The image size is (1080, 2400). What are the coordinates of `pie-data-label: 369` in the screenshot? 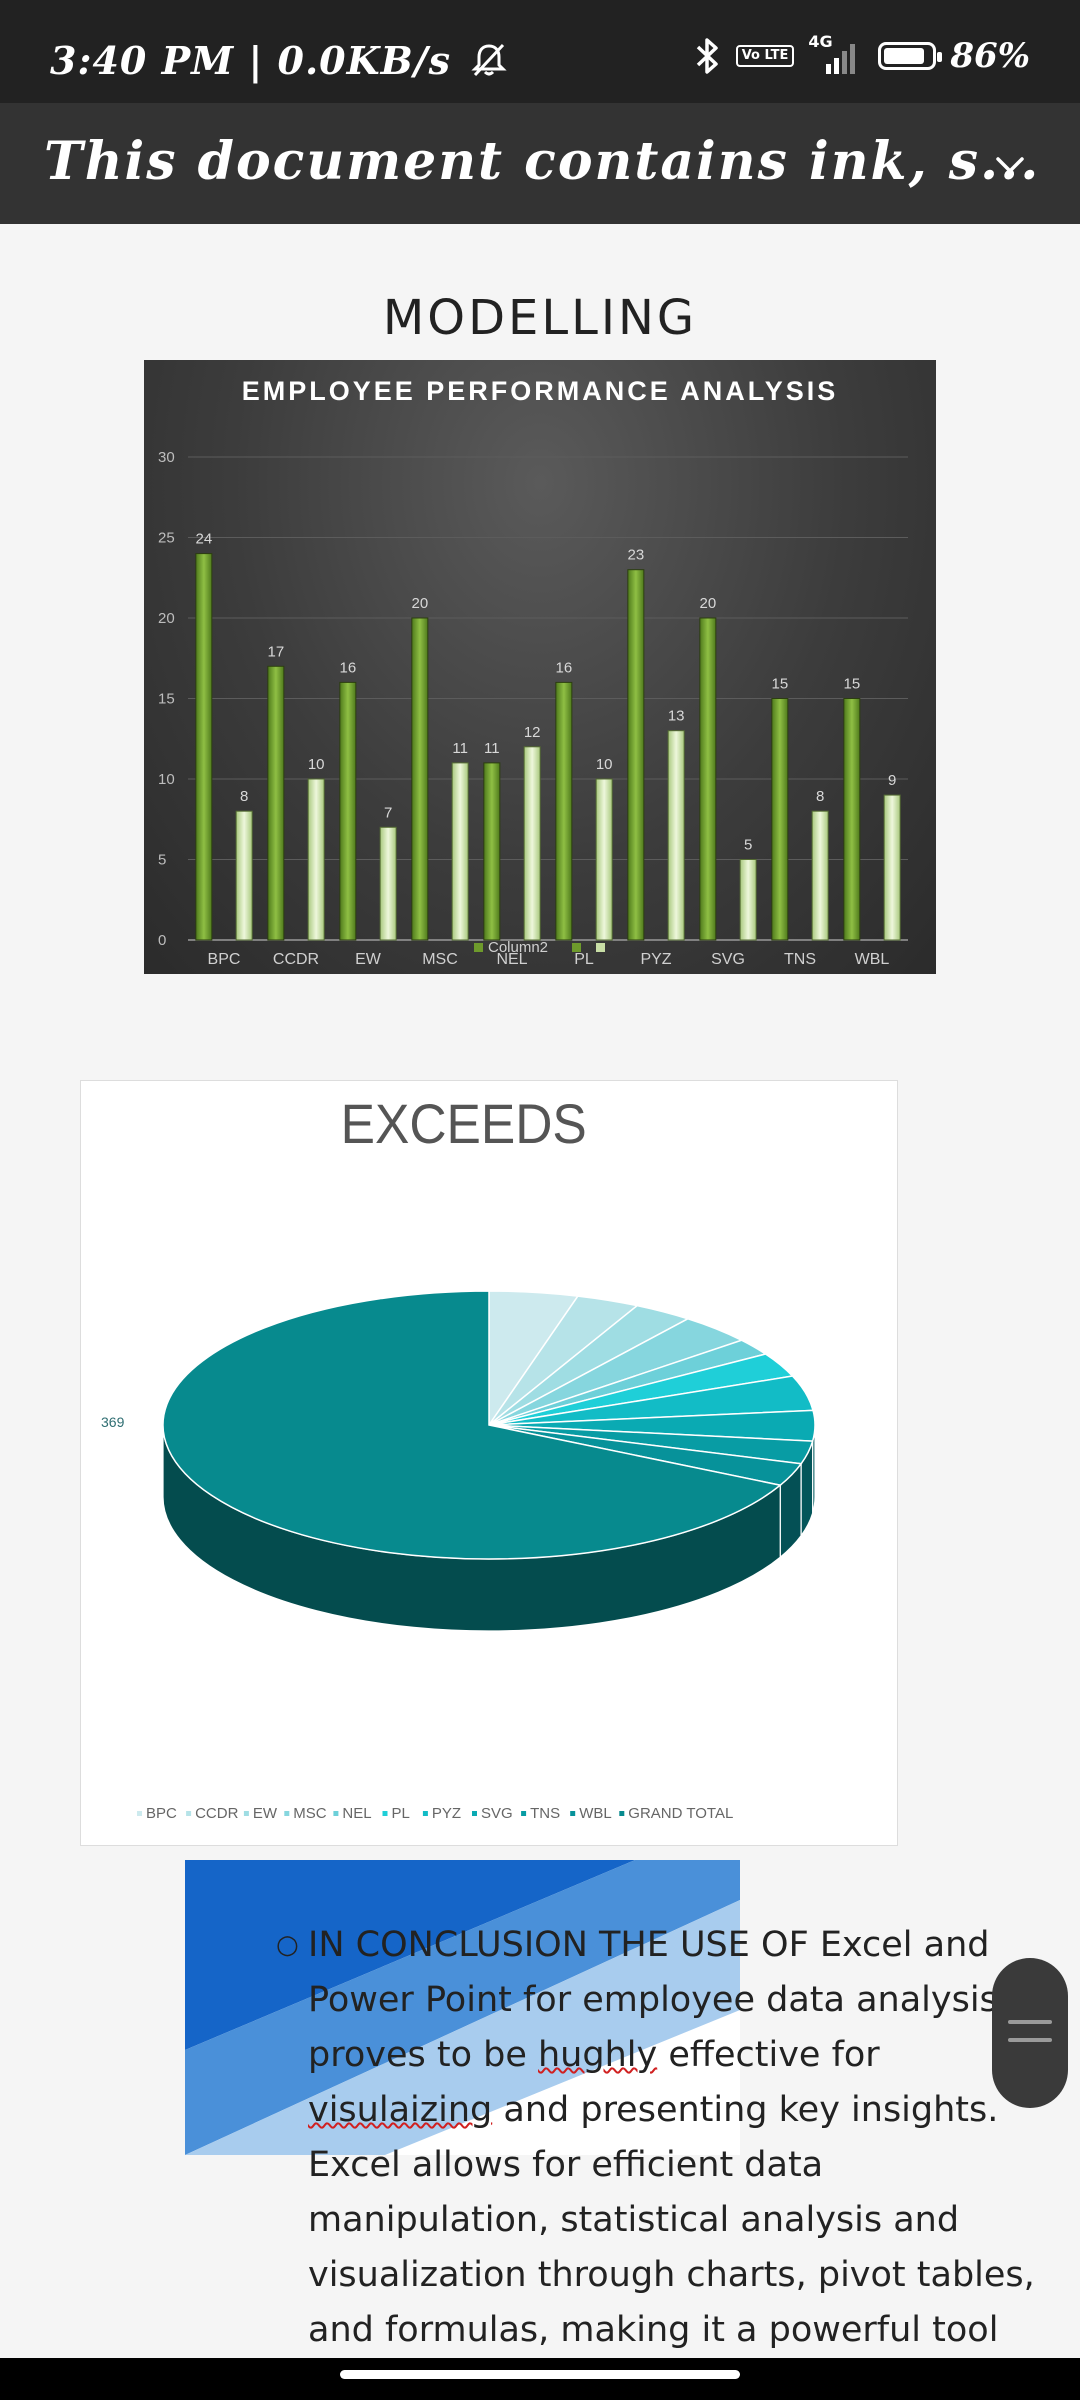 It's located at (113, 1422).